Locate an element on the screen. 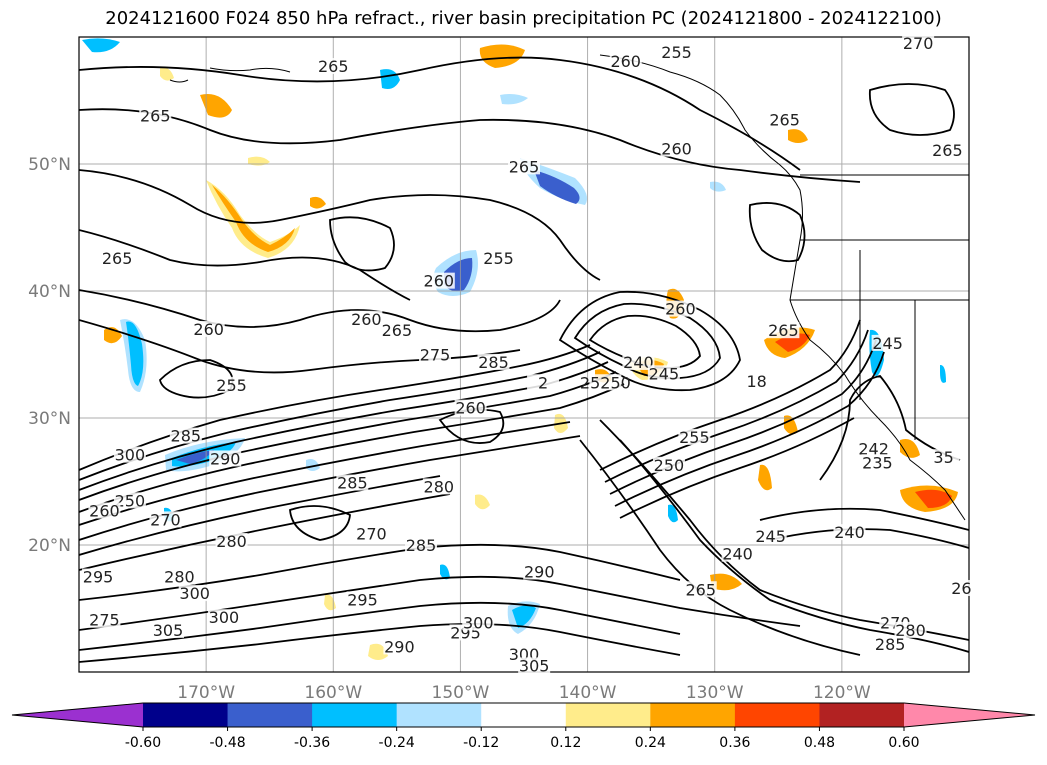  lat-tick-label: 50°N is located at coordinates (49, 165).